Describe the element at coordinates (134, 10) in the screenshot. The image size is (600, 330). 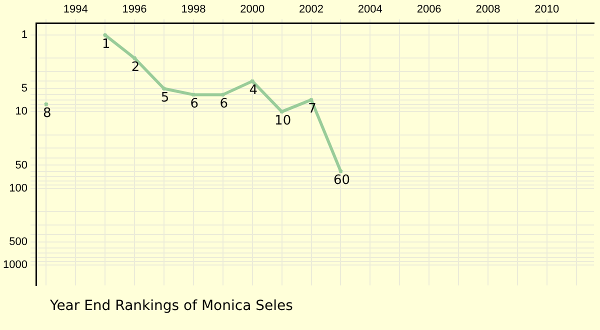
I see `x-tick-label: 1996` at that location.